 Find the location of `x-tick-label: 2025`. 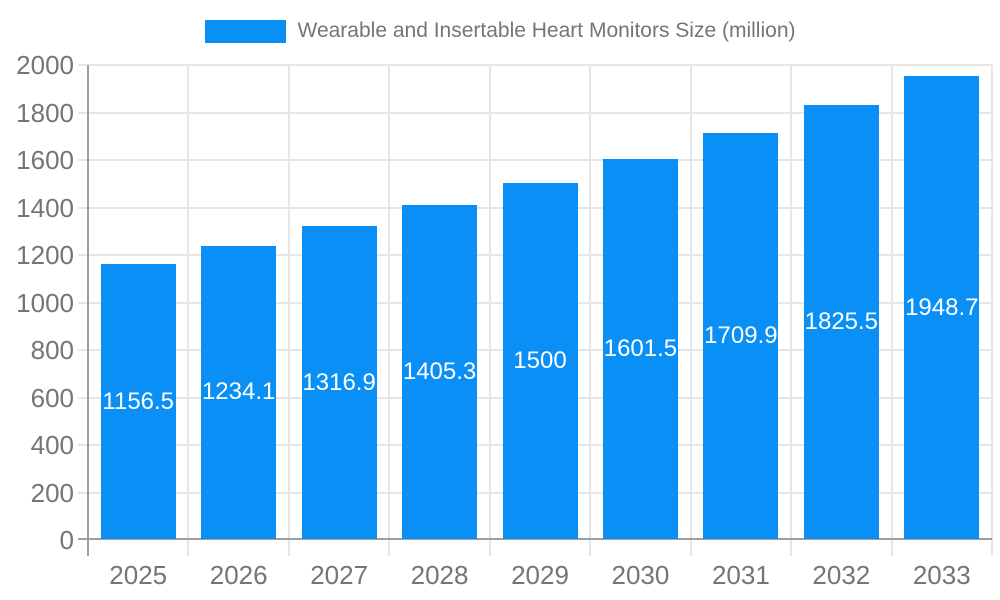

x-tick-label: 2025 is located at coordinates (138, 575).